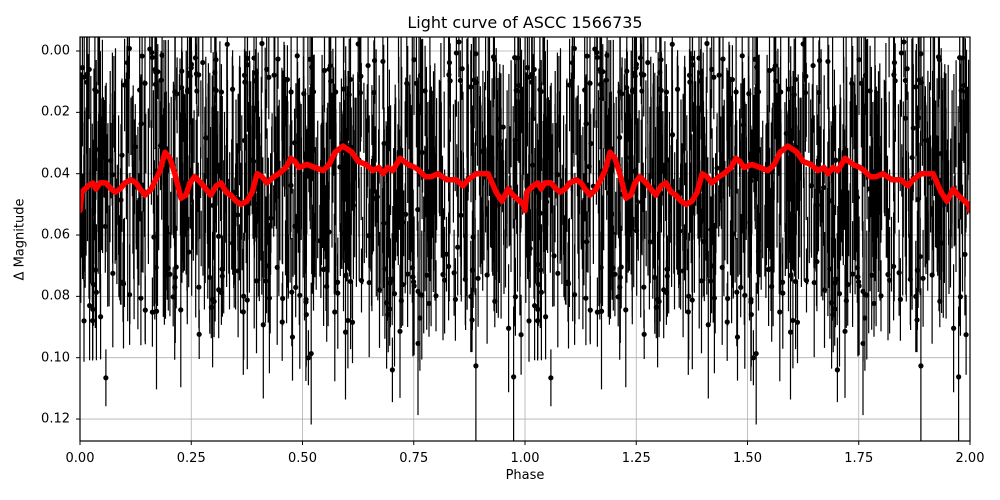  I want to click on y-tick-label: 0.02, so click(55, 112).